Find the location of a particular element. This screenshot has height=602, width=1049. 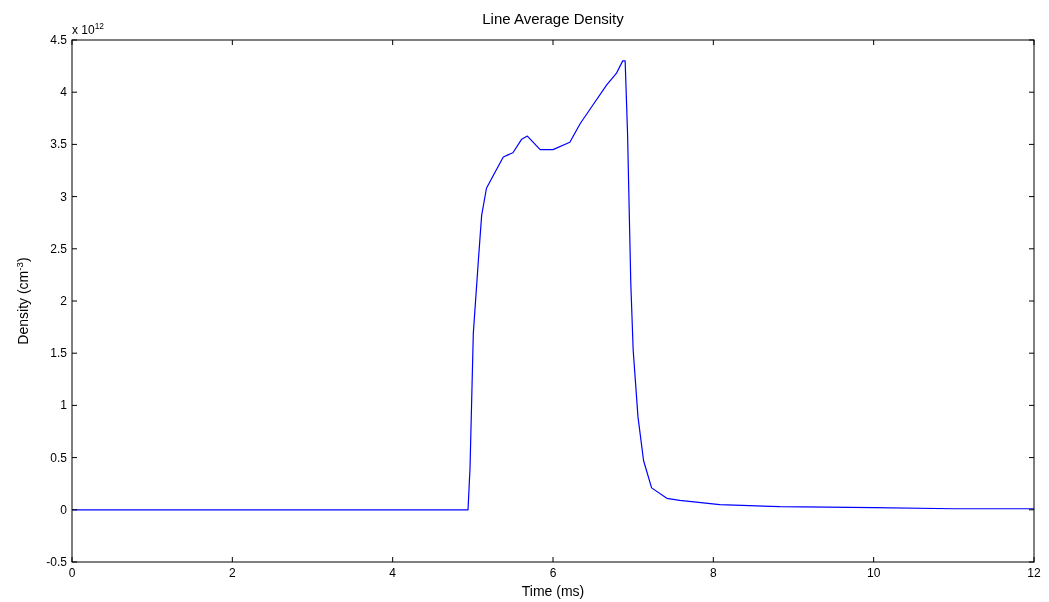

chart-title: Line Average Density is located at coordinates (553, 18).